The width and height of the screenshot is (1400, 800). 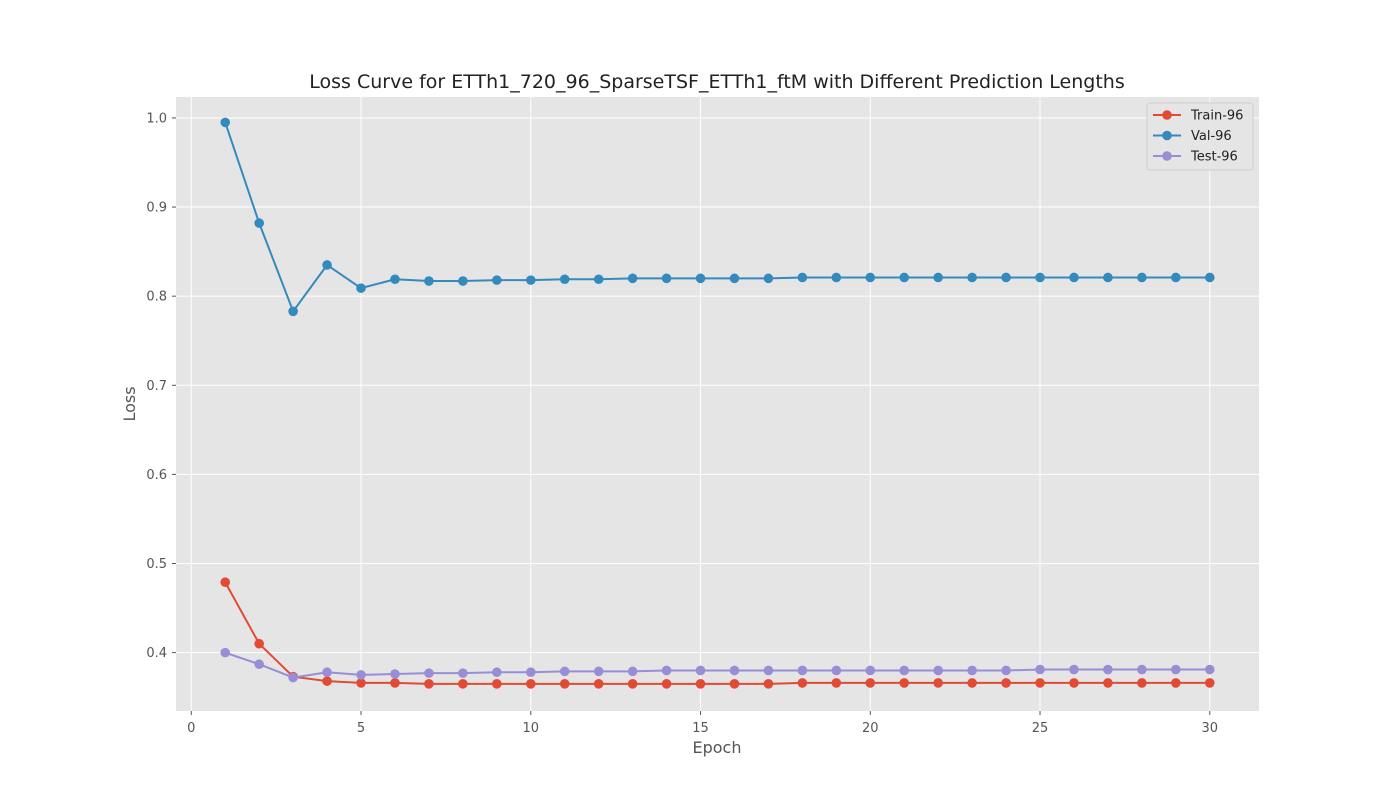 What do you see at coordinates (156, 297) in the screenshot?
I see `y-tick-label: 0.8` at bounding box center [156, 297].